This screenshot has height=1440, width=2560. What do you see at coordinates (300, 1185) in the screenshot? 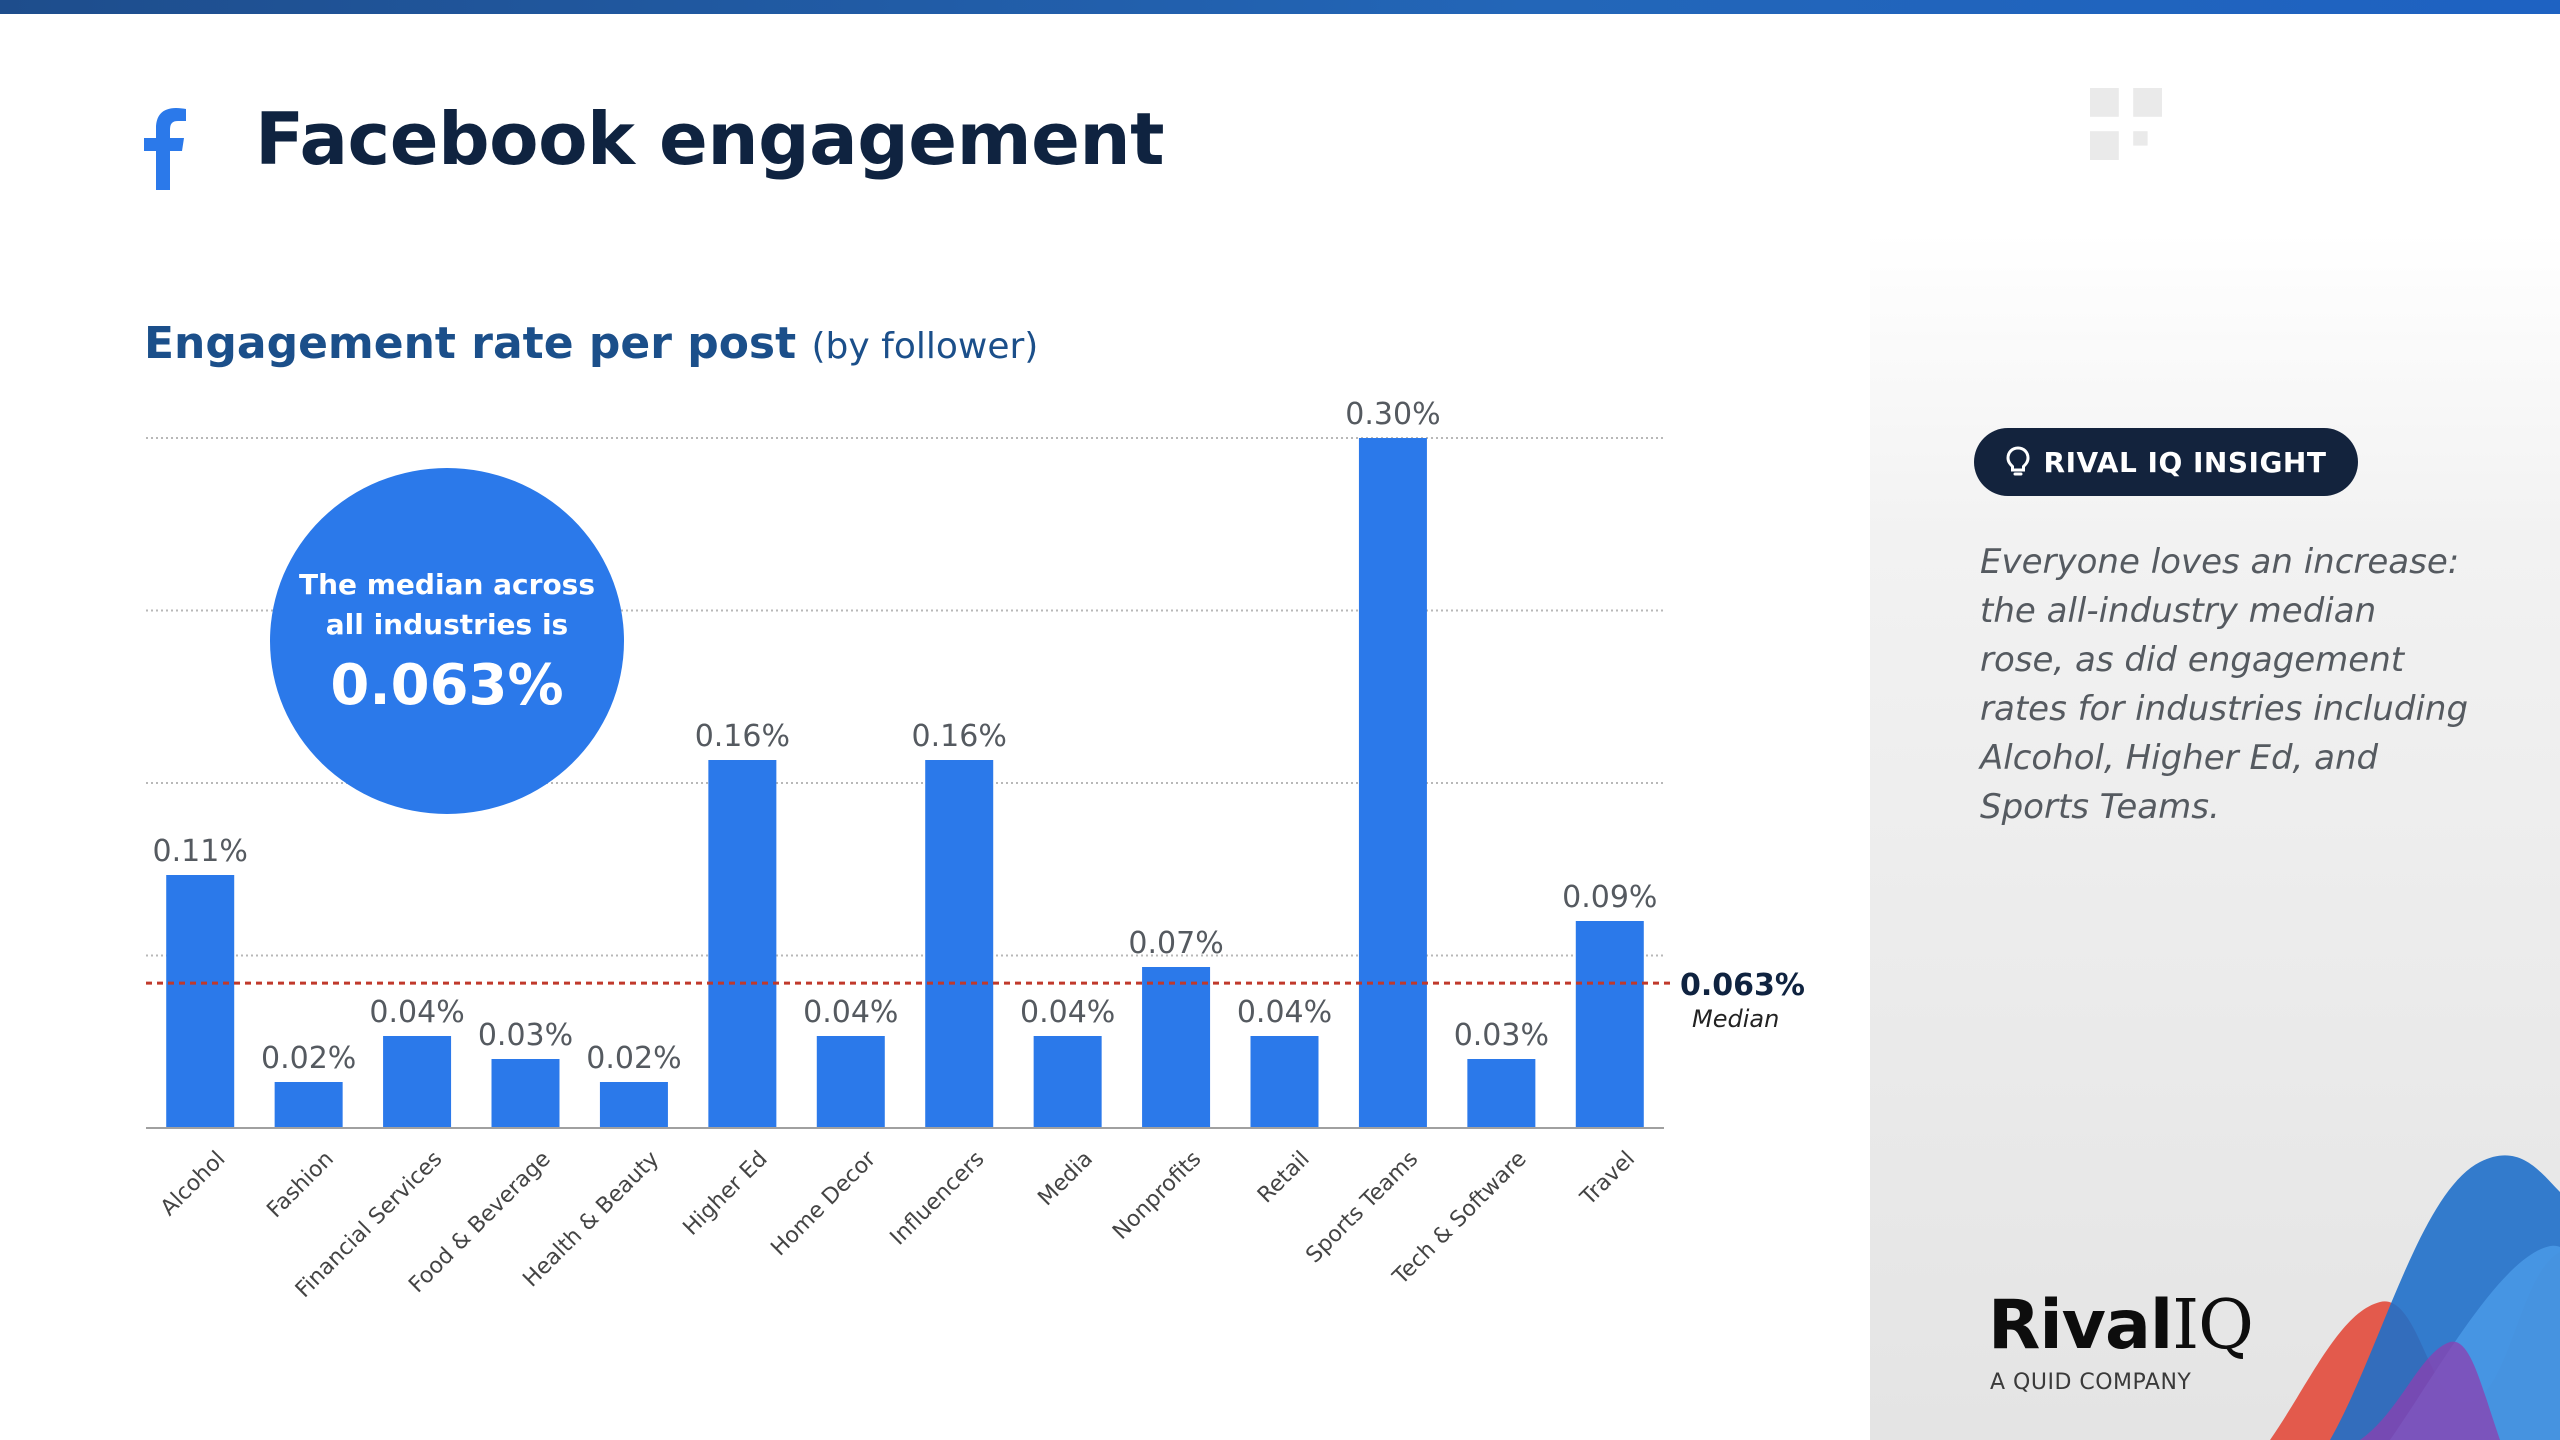
I see `category-tick-label: Fashion` at bounding box center [300, 1185].